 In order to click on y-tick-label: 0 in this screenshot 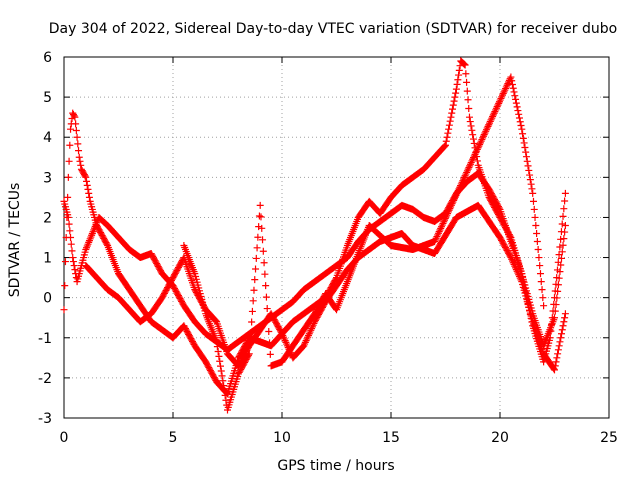, I will do `click(47, 299)`.